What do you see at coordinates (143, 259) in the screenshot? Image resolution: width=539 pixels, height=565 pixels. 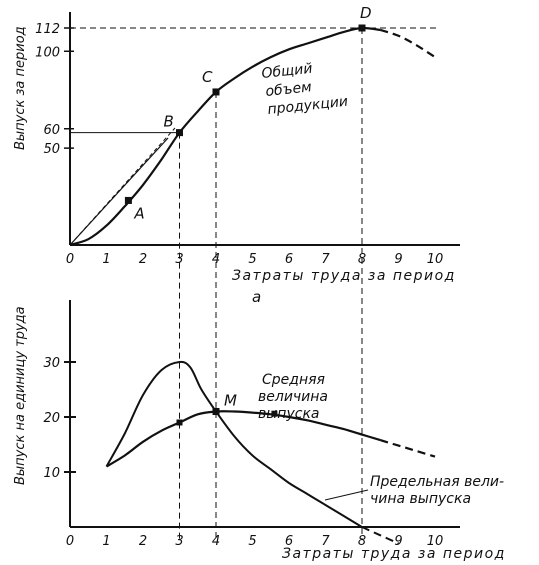 I see `top-x-tick-2: 2` at bounding box center [143, 259].